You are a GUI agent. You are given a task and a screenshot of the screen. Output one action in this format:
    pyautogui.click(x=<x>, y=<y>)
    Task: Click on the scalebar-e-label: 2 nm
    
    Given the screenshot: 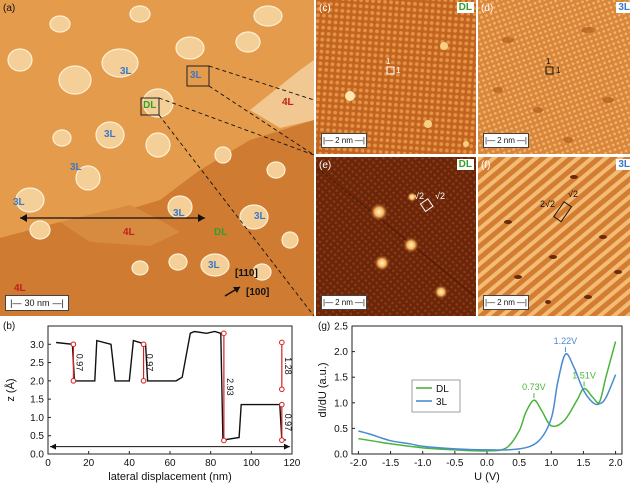 What is the action you would take?
    pyautogui.click(x=344, y=302)
    